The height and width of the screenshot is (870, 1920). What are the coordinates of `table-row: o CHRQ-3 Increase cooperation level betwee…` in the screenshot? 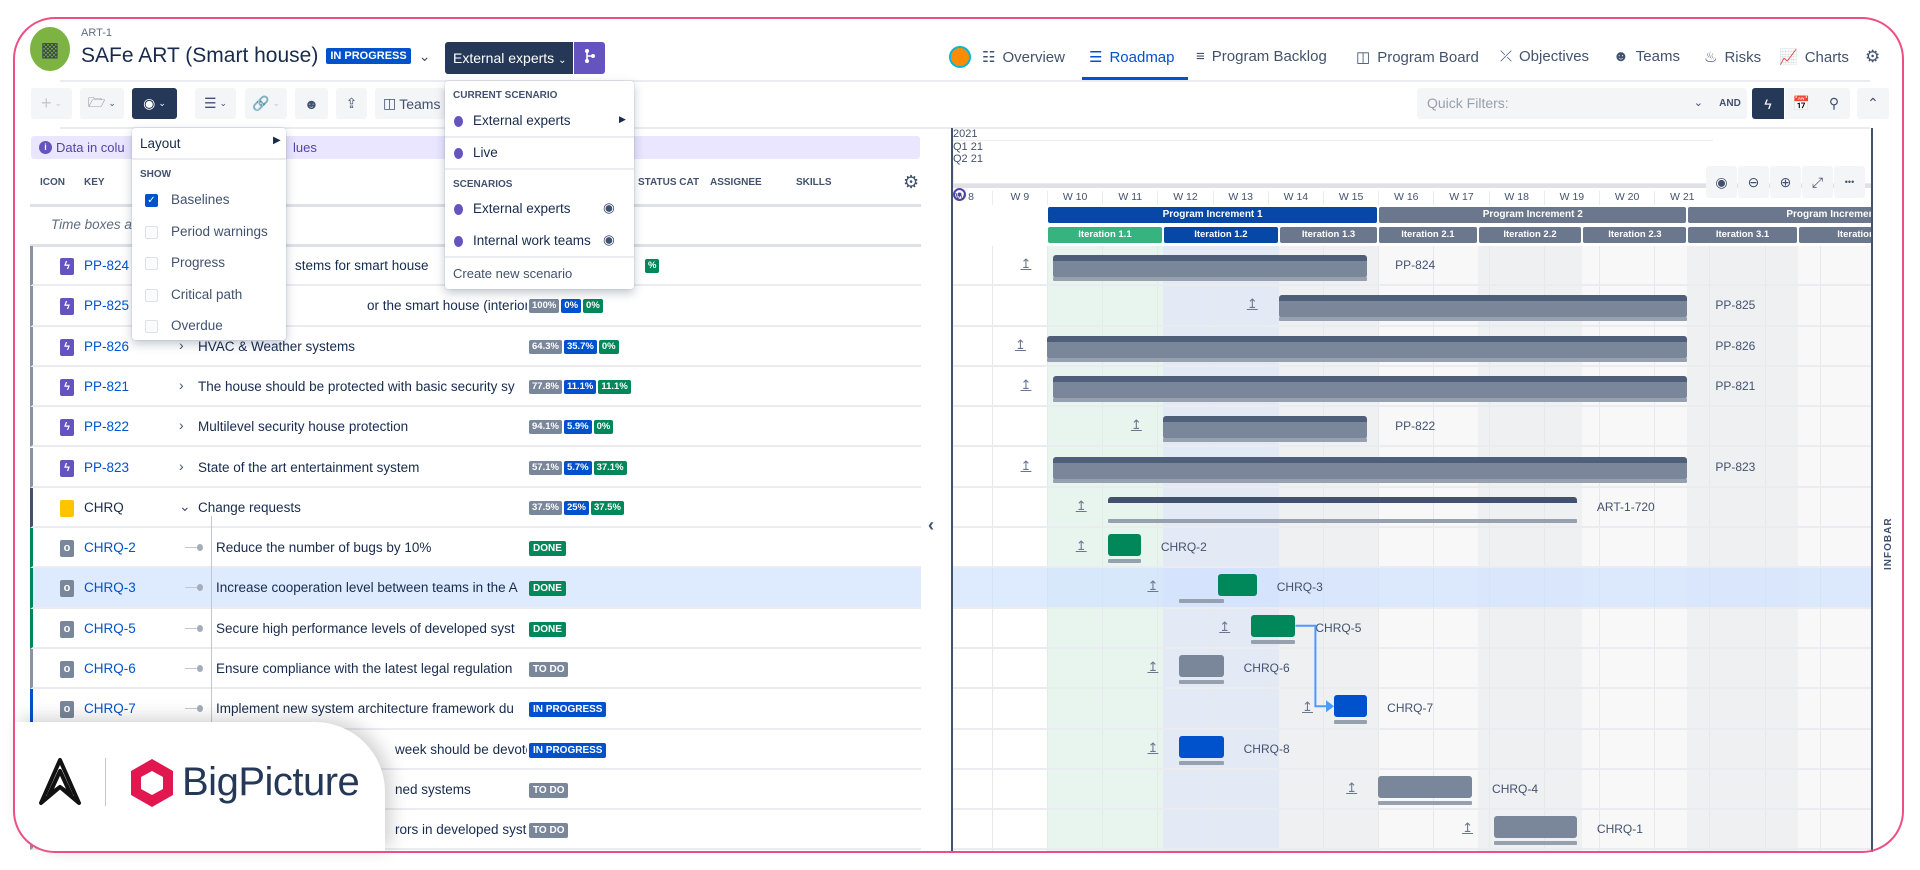 It's located at (475, 588).